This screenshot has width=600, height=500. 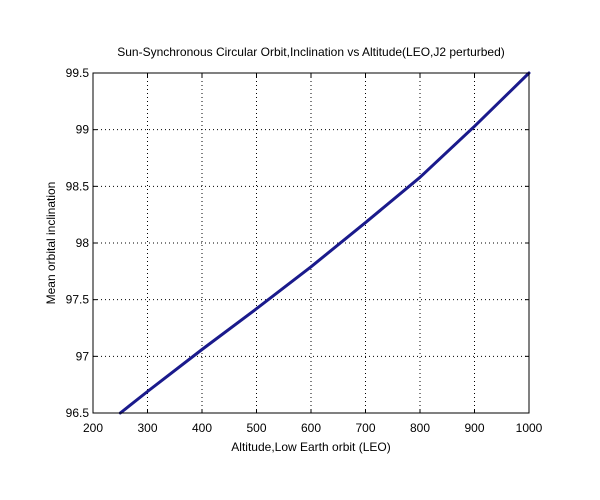 What do you see at coordinates (93, 428) in the screenshot?
I see `x-tick-label: 200` at bounding box center [93, 428].